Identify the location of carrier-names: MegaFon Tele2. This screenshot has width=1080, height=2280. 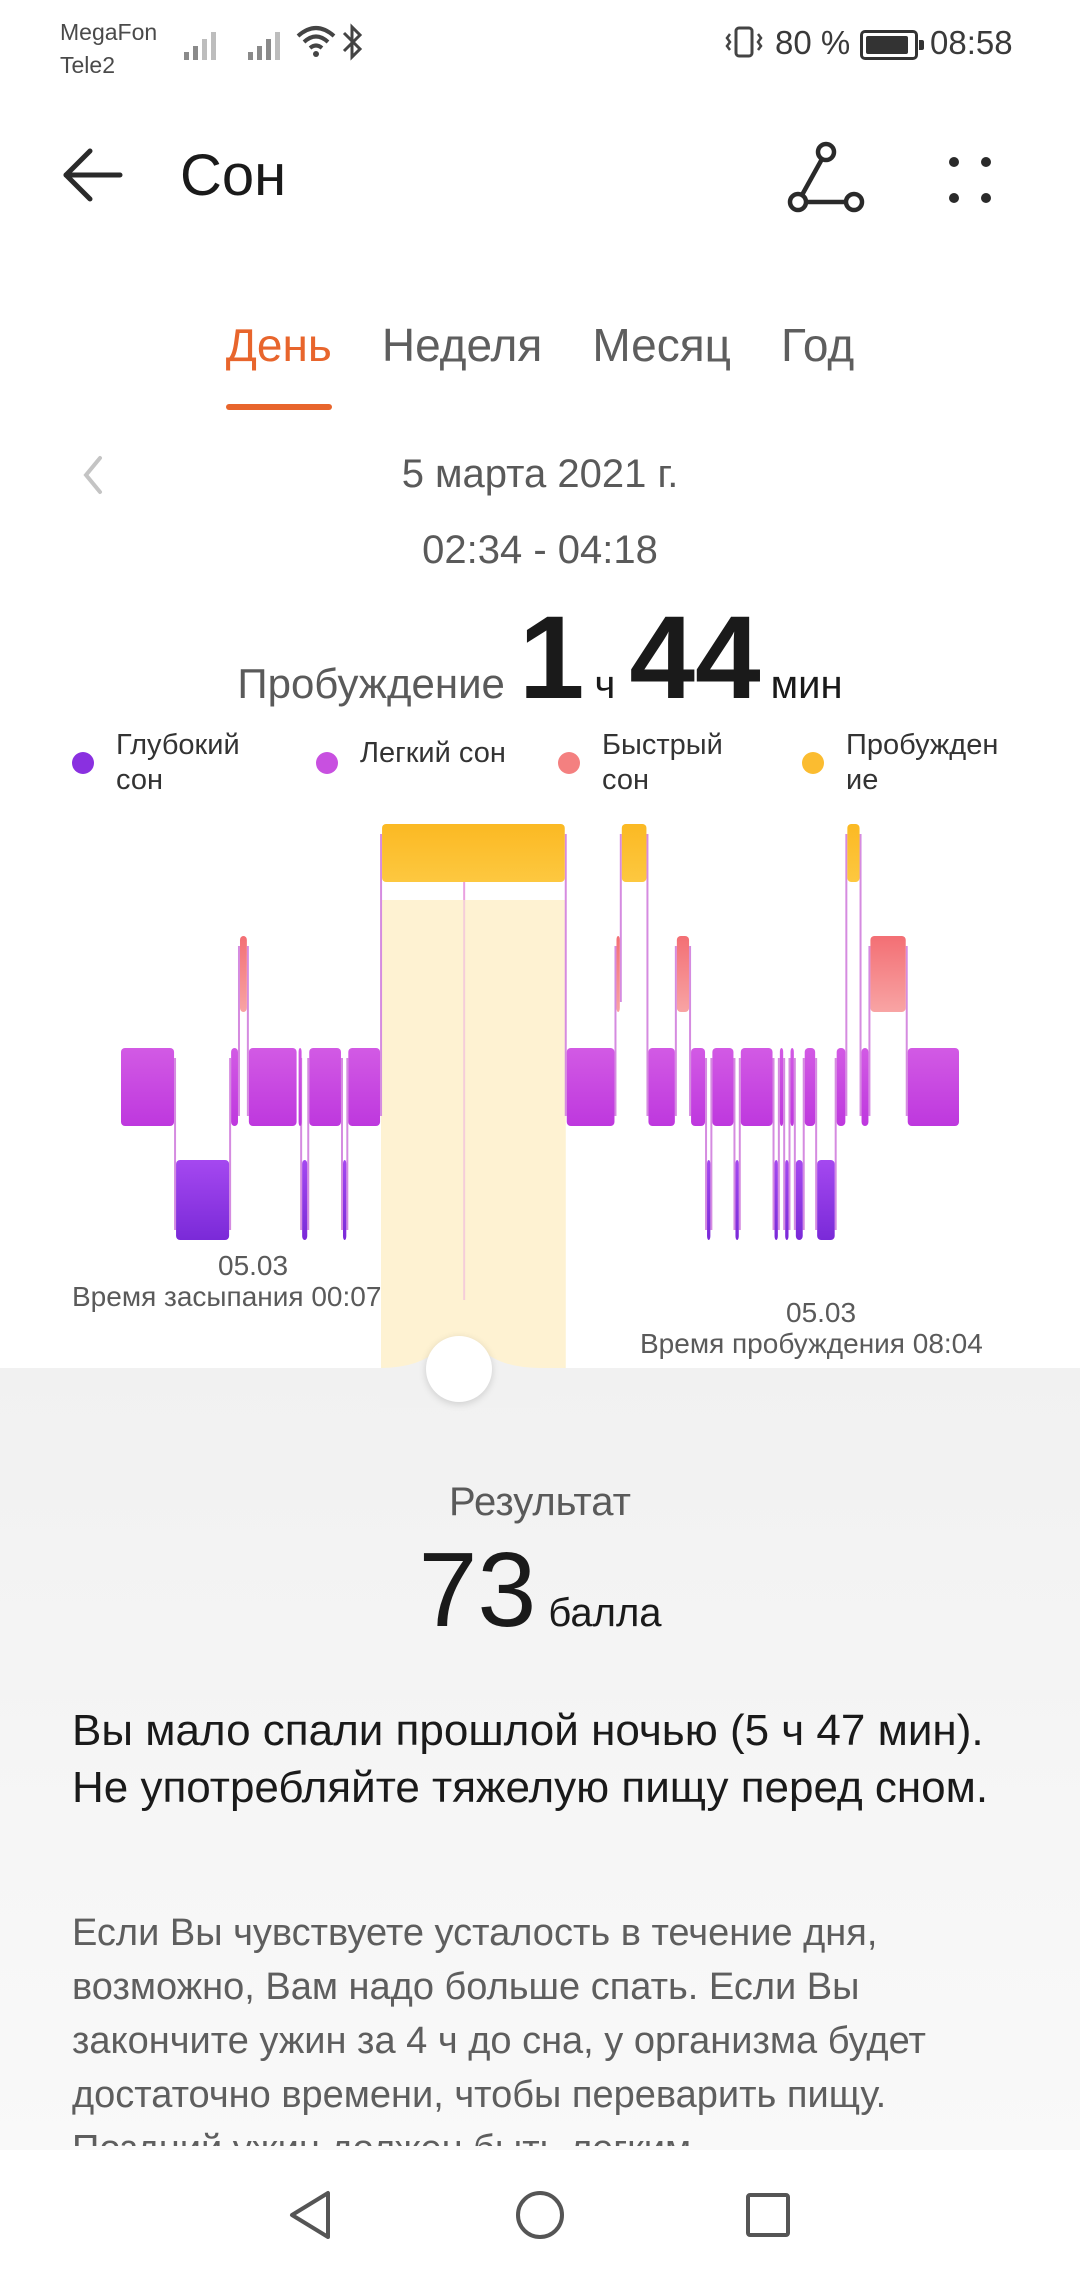
(108, 49).